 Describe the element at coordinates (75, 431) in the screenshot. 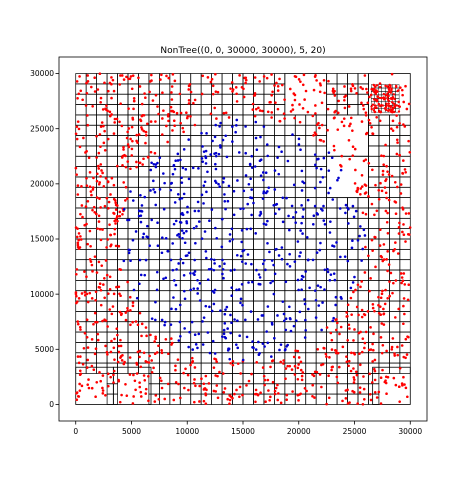

I see `x-tick-label: 0` at that location.